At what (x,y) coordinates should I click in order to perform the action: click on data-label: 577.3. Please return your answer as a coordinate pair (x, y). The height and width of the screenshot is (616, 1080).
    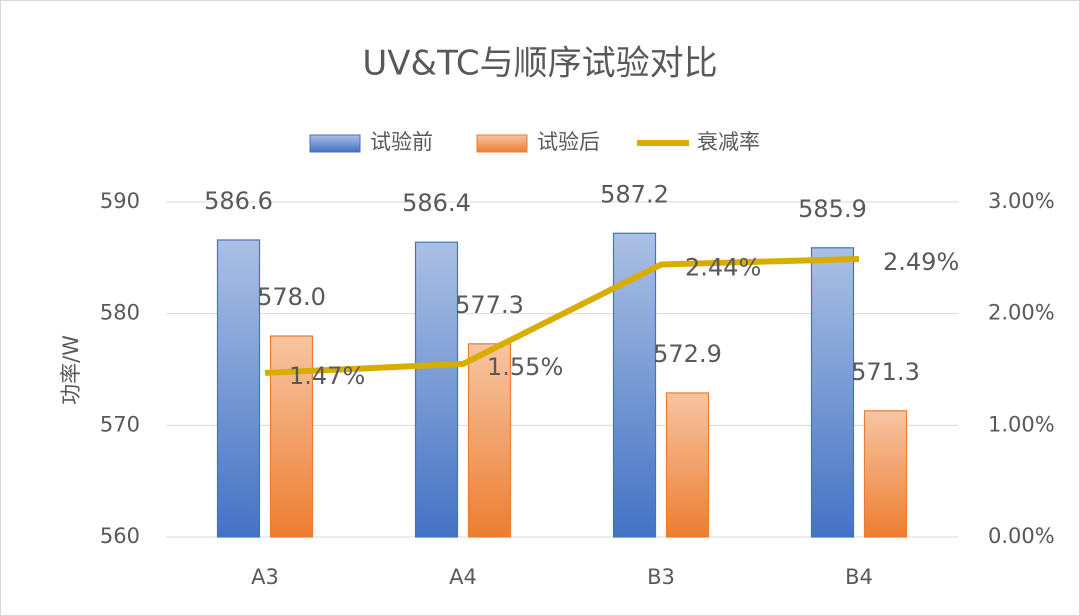
    Looking at the image, I should click on (489, 305).